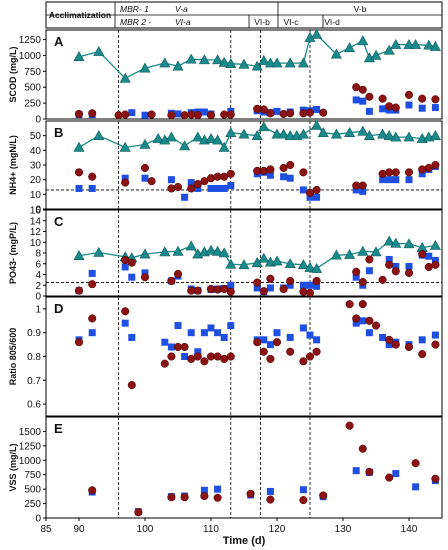 Image resolution: width=448 pixels, height=550 pixels. What do you see at coordinates (36, 166) in the screenshot?
I see `y-tick-label: 30` at bounding box center [36, 166].